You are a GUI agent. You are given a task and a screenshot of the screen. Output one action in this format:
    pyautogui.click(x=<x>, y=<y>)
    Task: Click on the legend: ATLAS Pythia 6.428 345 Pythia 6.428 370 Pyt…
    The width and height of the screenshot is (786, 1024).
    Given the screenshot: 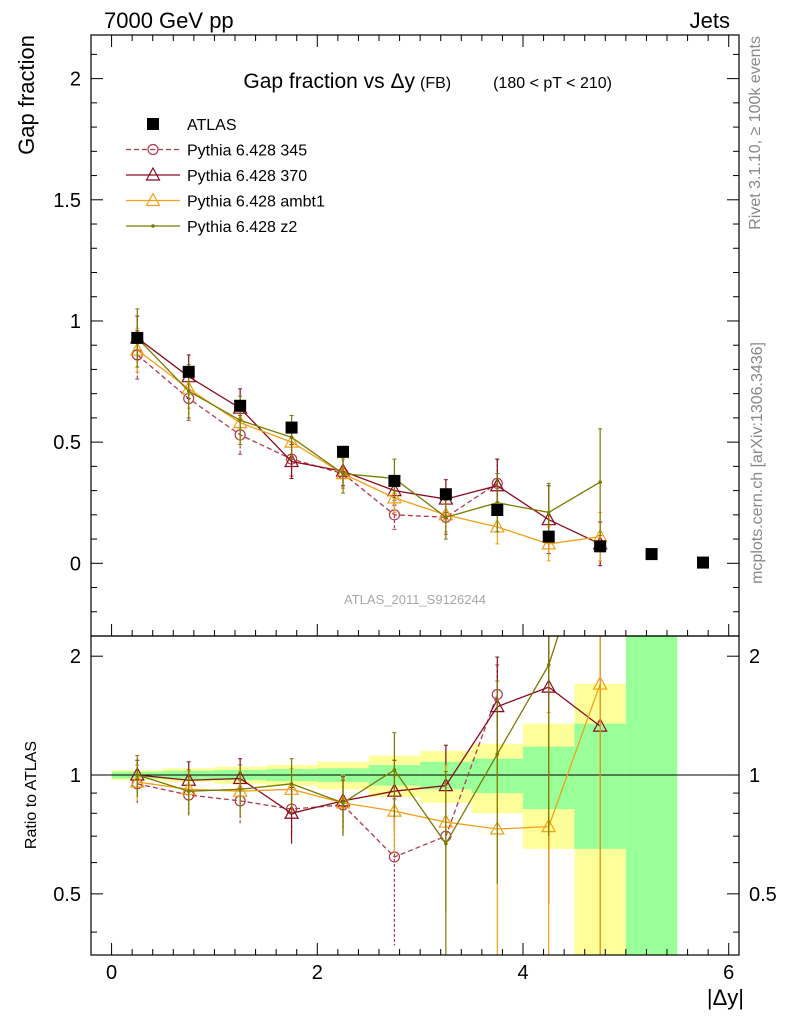 What is the action you would take?
    pyautogui.click(x=225, y=176)
    